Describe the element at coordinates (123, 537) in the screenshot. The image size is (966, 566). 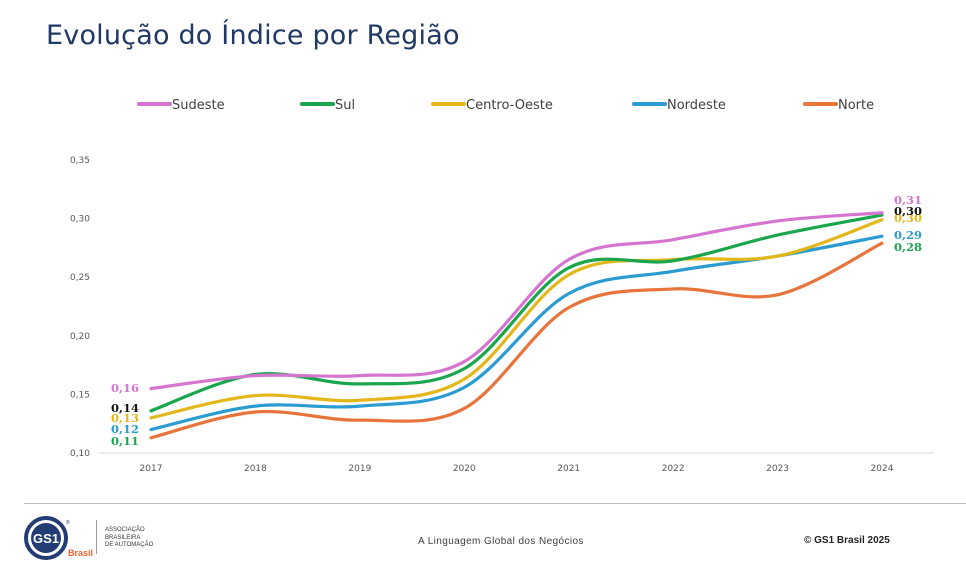
I see `association-line: BRASILEIRA` at that location.